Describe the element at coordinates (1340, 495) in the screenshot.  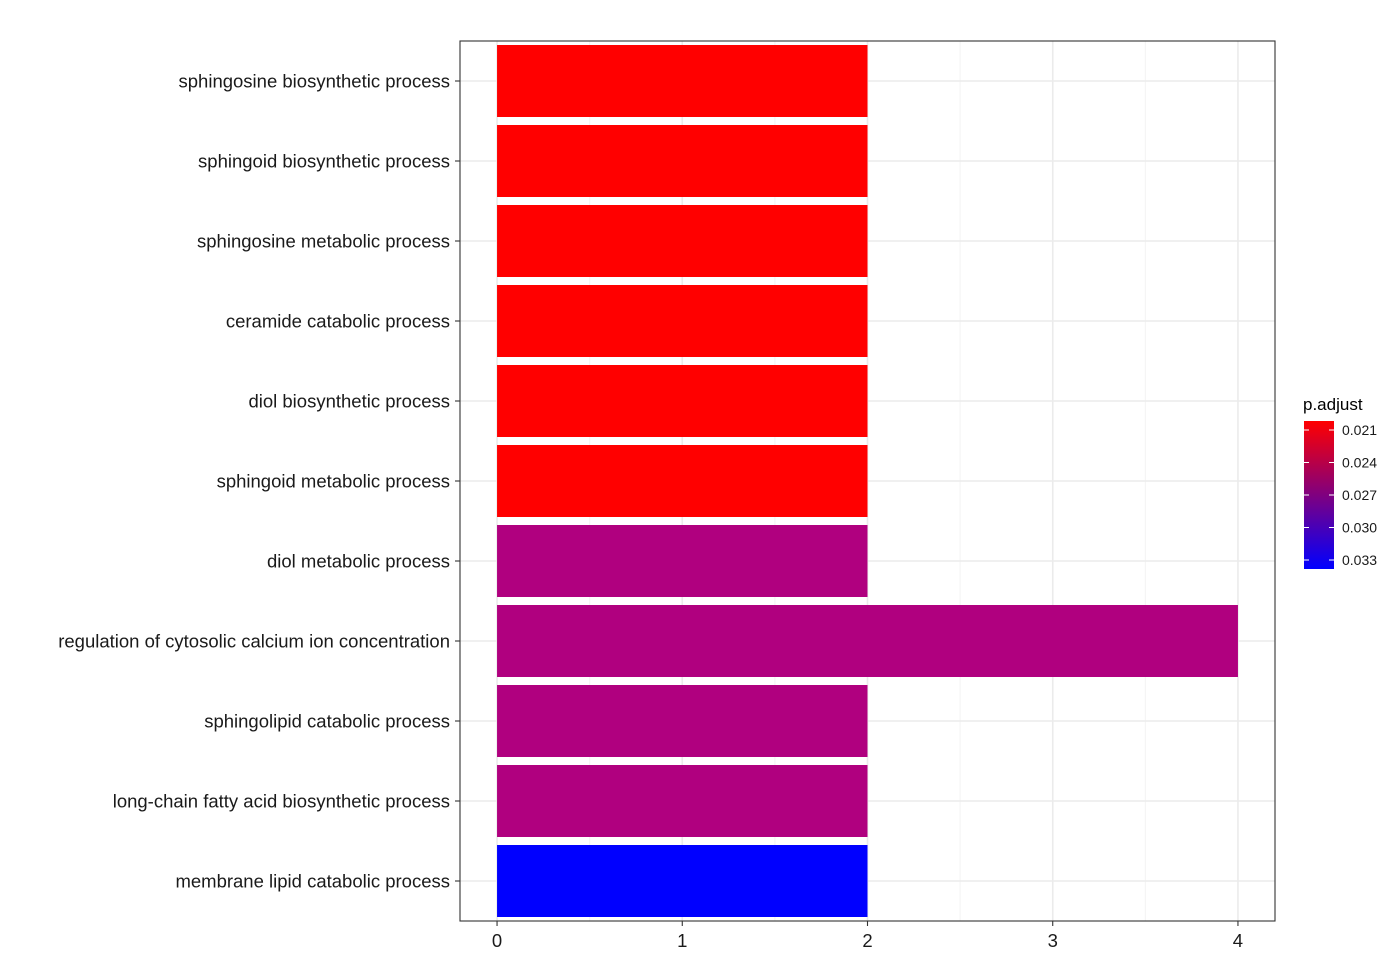
I see `legend-ticks: 0.021 0.024 0.027 0.030 0.033` at that location.